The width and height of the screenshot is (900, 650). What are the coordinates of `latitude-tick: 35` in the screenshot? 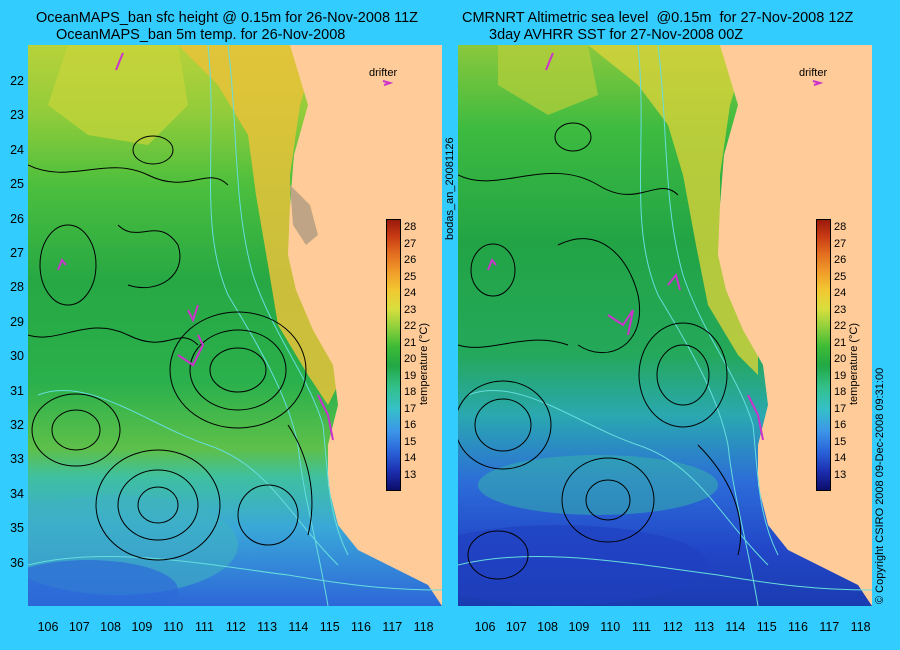 It's located at (17, 528).